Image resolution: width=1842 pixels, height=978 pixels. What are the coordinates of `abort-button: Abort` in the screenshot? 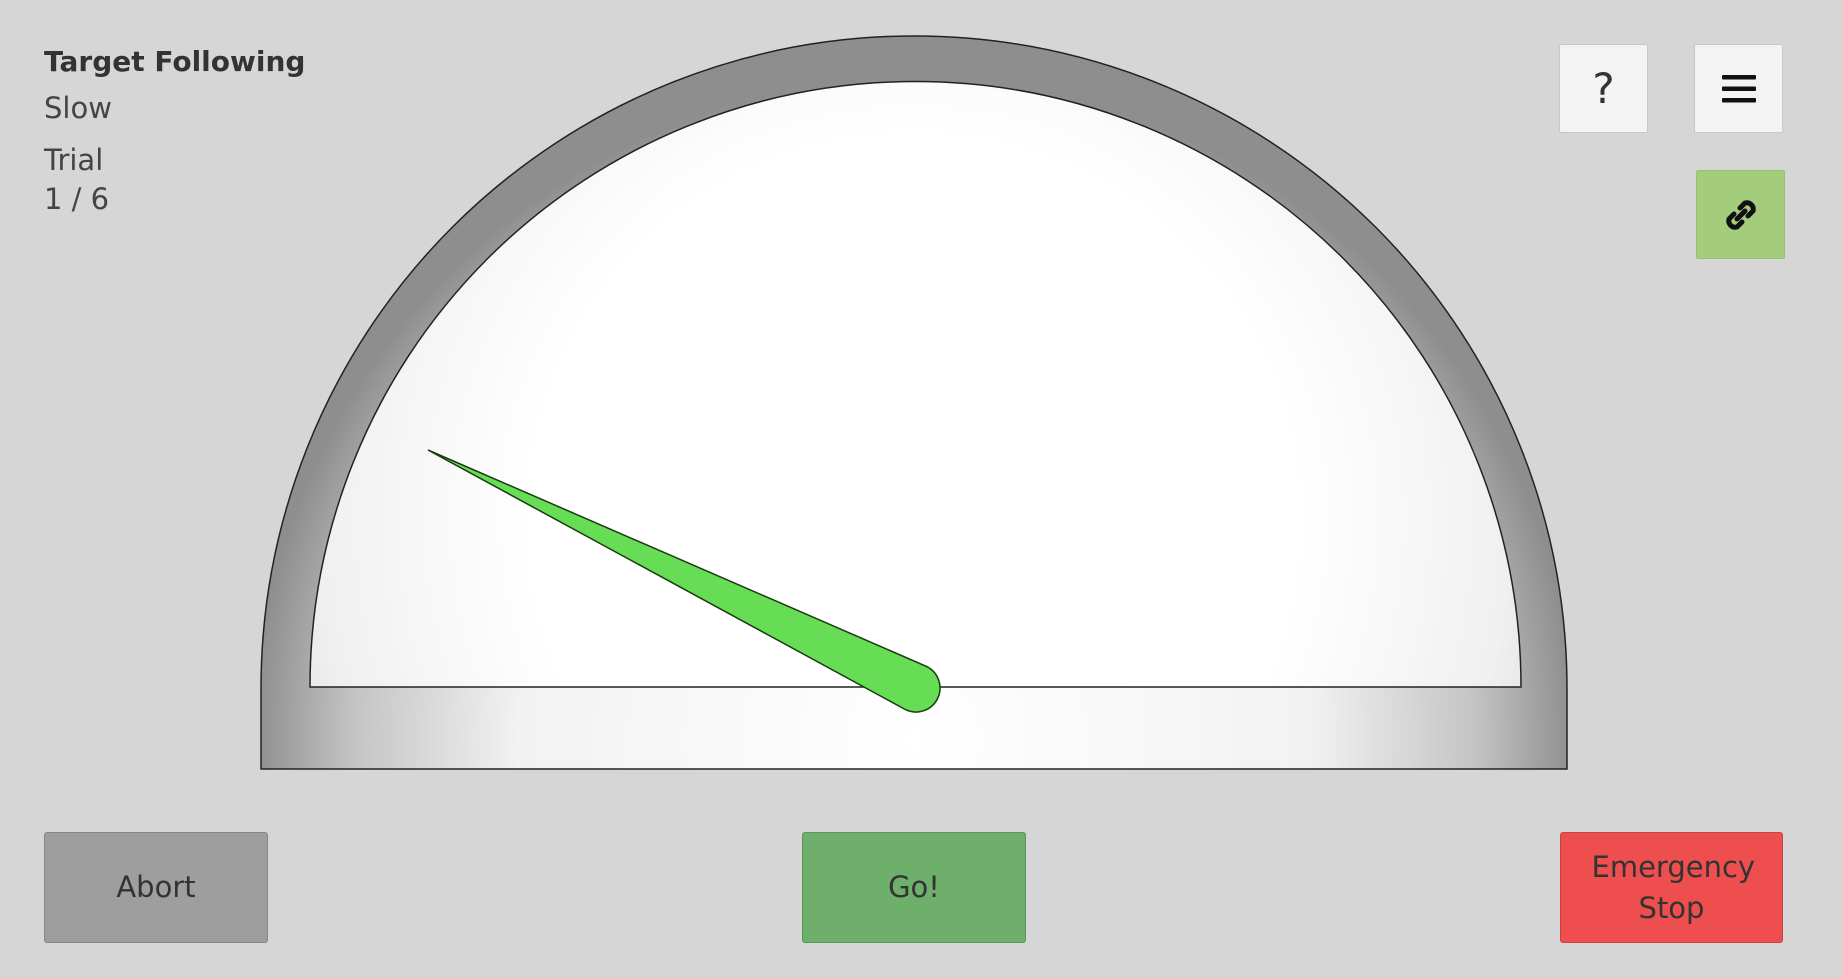 It's located at (156, 887).